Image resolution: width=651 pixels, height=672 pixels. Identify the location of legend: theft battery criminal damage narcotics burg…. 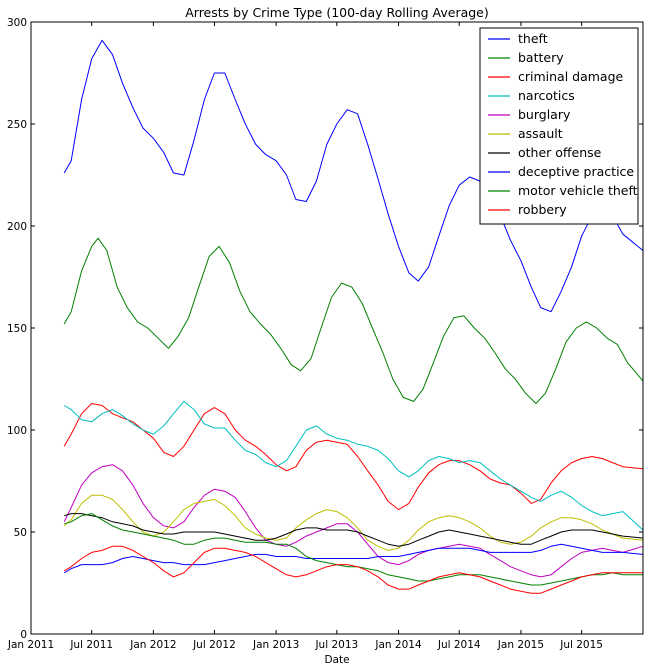
(559, 126).